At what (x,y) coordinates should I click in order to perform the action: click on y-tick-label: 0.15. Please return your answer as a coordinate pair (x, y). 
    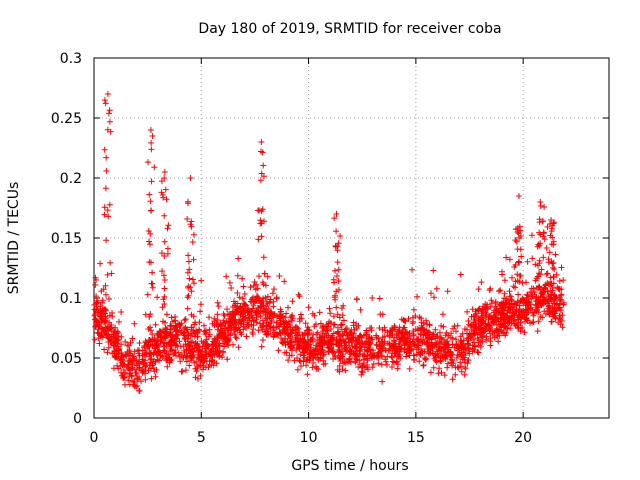
    Looking at the image, I should click on (66, 239).